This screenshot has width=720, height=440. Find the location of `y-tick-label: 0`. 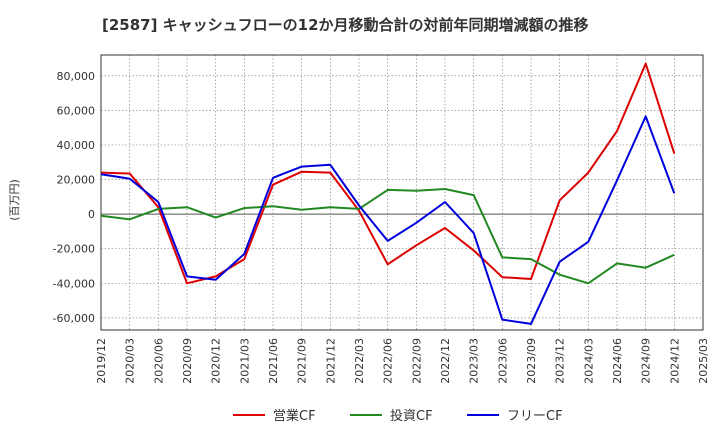

y-tick-label: 0 is located at coordinates (91, 214).